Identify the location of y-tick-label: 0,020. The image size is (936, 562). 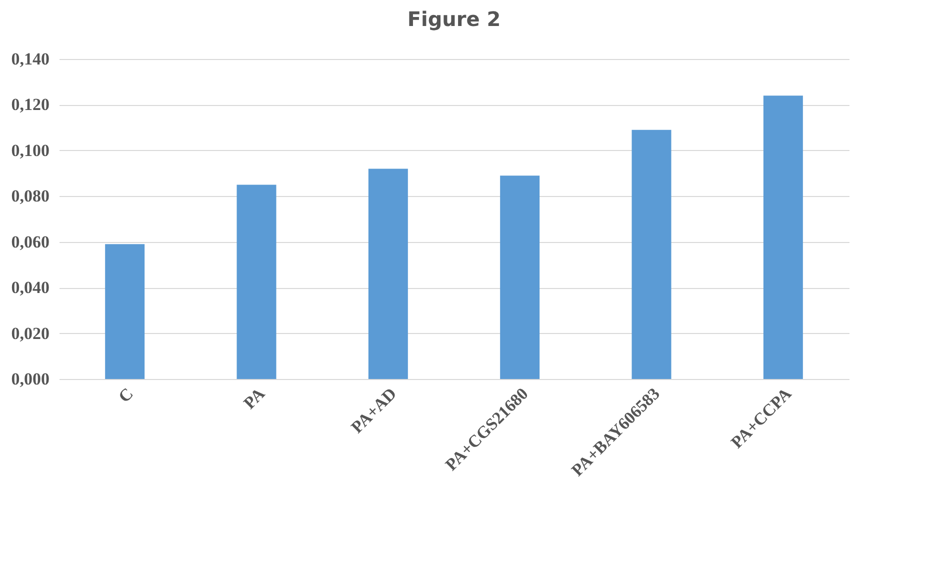
(30, 333).